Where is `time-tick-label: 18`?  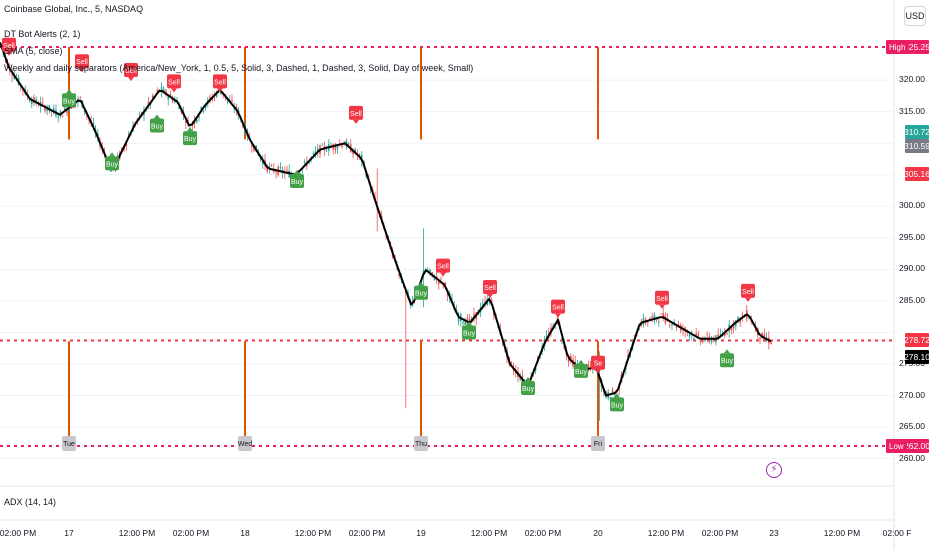 time-tick-label: 18 is located at coordinates (245, 533).